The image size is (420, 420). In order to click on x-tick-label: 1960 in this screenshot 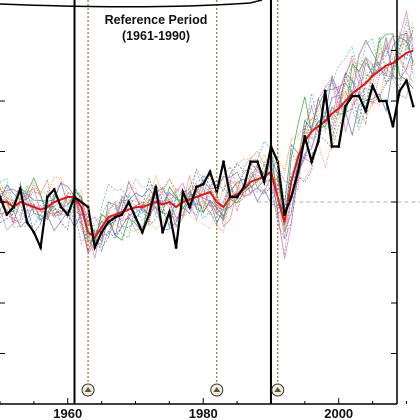, I will do `click(67, 413)`.